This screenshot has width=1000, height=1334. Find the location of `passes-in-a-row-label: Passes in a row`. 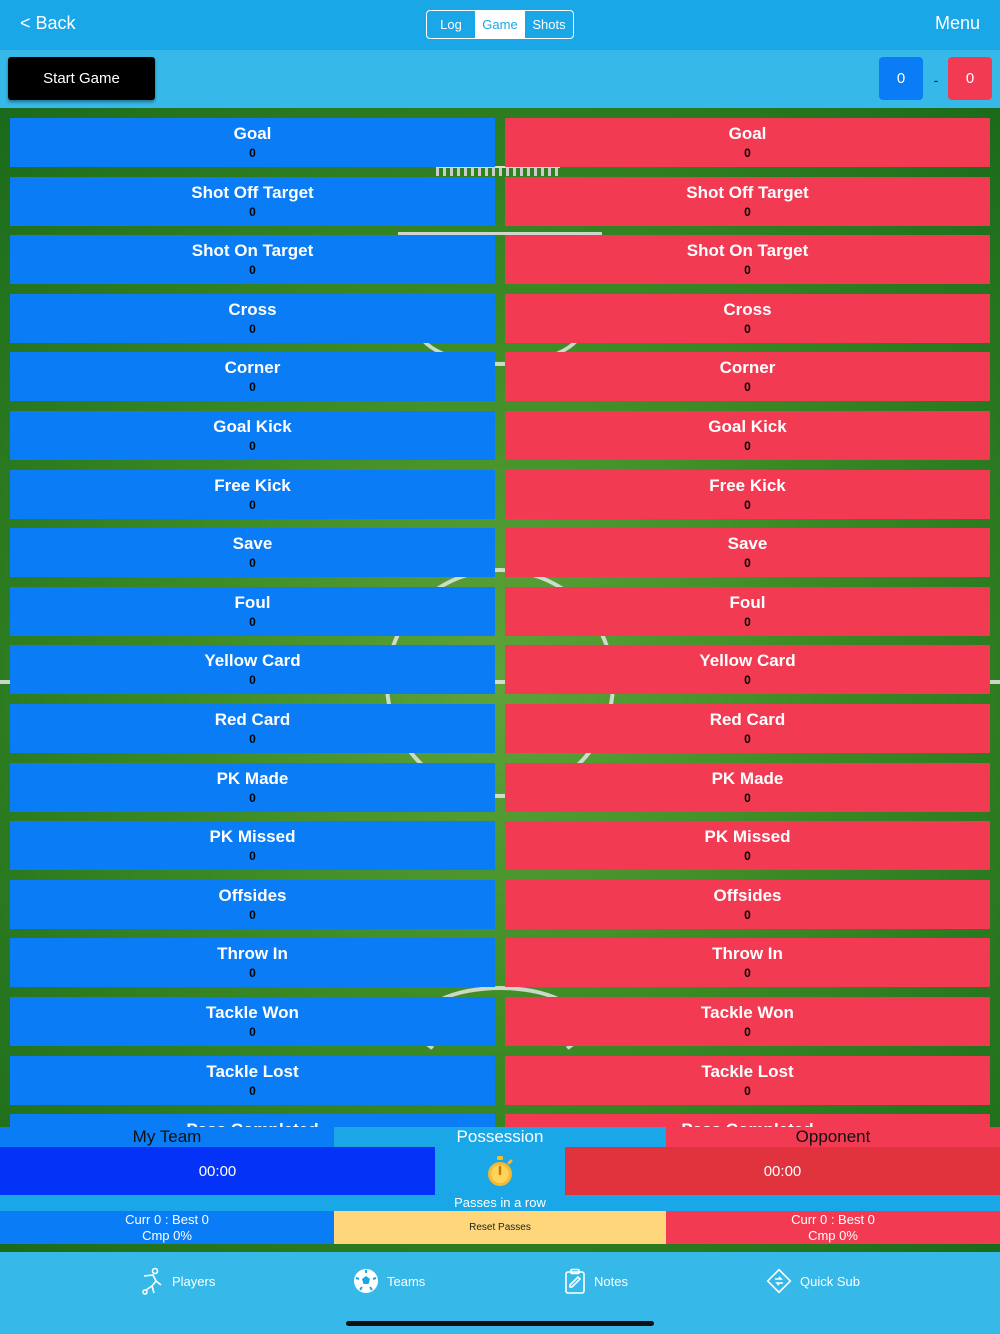

passes-in-a-row-label: Passes in a row is located at coordinates (500, 1203).